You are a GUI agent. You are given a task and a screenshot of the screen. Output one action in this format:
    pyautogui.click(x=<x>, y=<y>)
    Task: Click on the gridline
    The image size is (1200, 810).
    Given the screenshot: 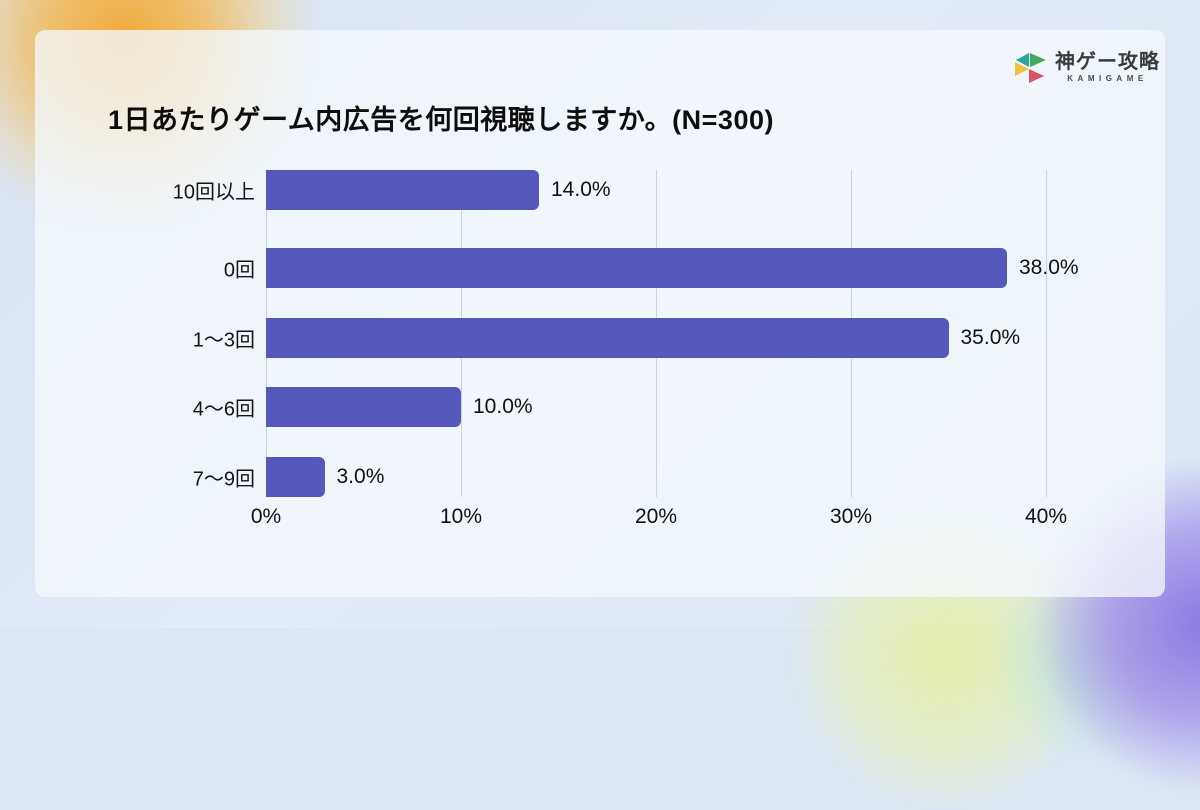 What is the action you would take?
    pyautogui.click(x=1046, y=333)
    